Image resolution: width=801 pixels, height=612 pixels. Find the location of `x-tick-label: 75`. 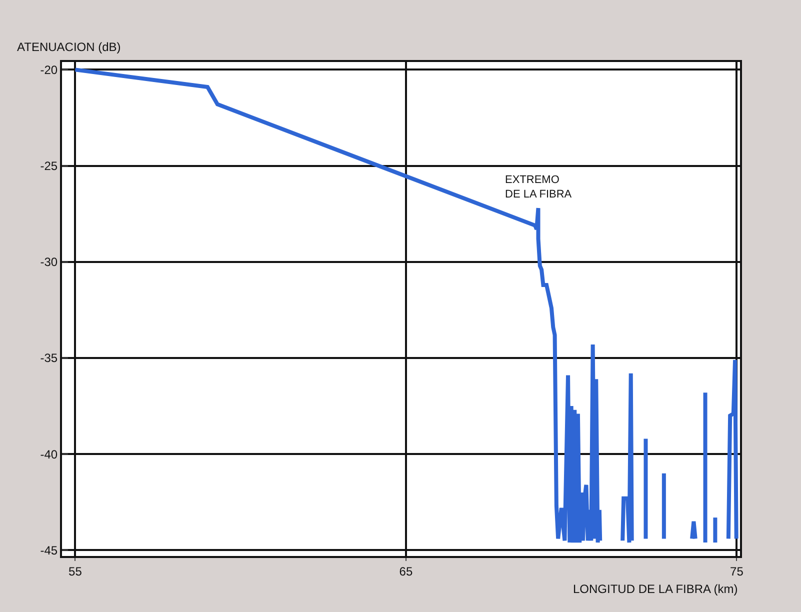

x-tick-label: 75 is located at coordinates (737, 571).